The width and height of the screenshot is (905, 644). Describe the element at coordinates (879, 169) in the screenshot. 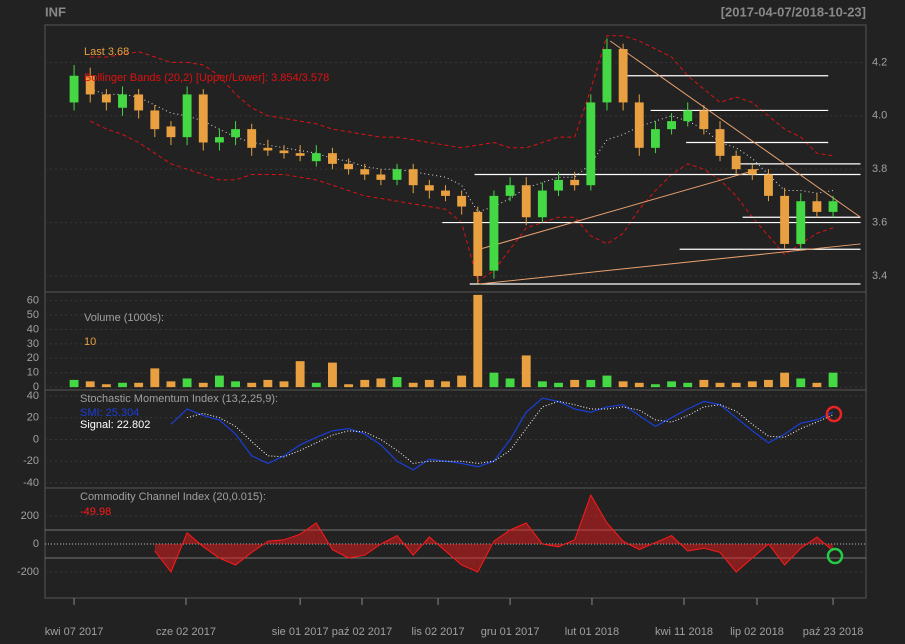

I see `y-tick-label: 3.8` at that location.